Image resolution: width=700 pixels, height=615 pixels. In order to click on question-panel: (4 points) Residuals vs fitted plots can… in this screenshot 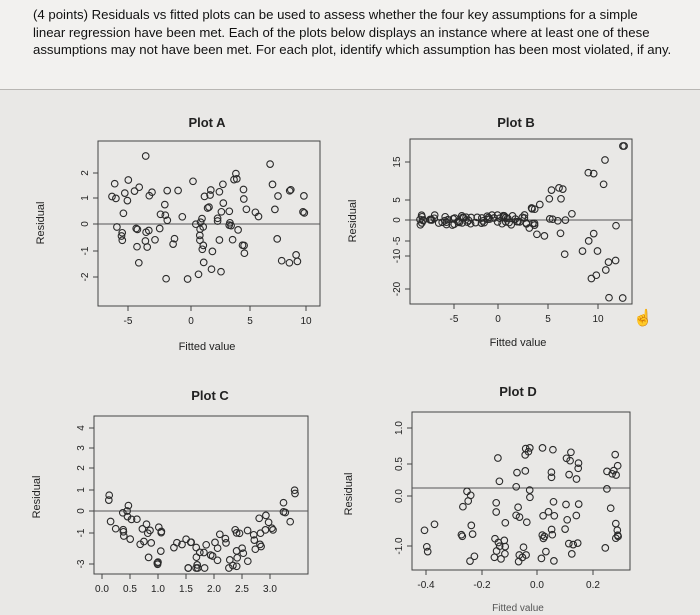, I will do `click(350, 45)`.